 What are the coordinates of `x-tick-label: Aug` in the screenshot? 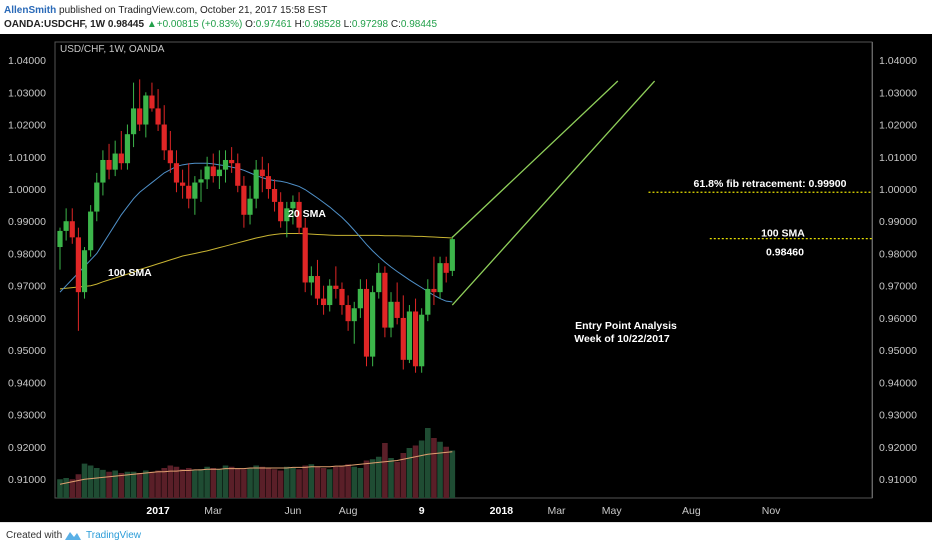 It's located at (691, 511).